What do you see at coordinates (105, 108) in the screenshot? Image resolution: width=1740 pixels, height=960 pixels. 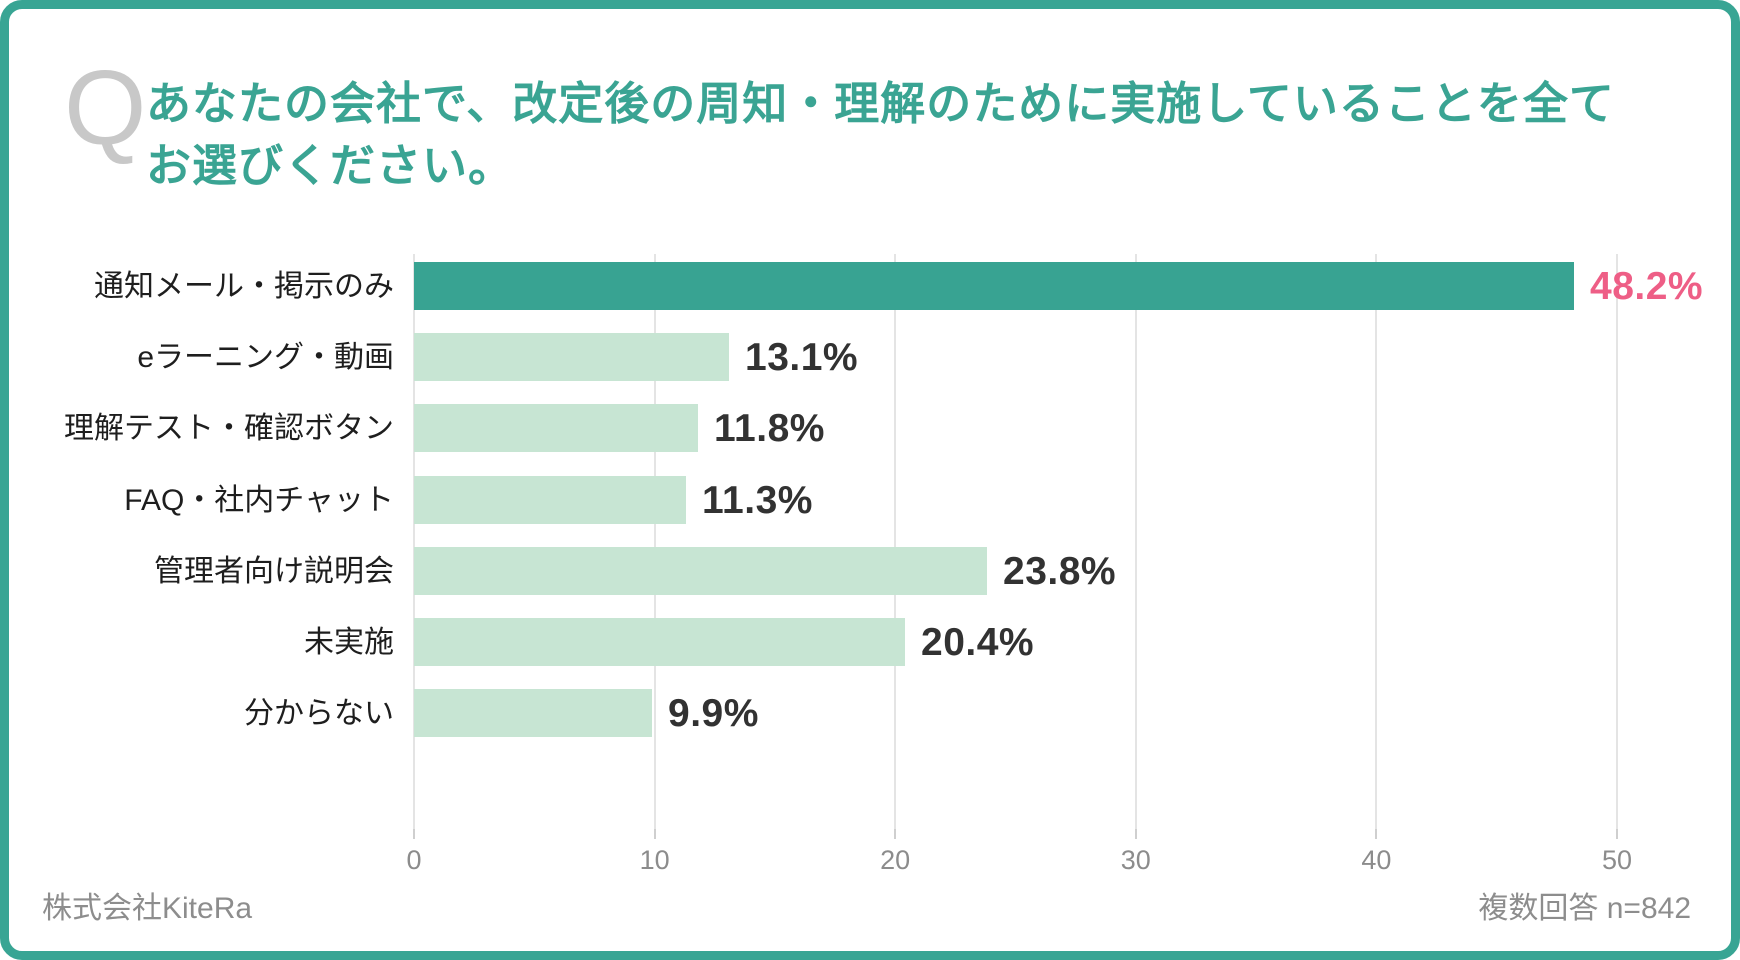 I see `question-mark-icon: Q` at bounding box center [105, 108].